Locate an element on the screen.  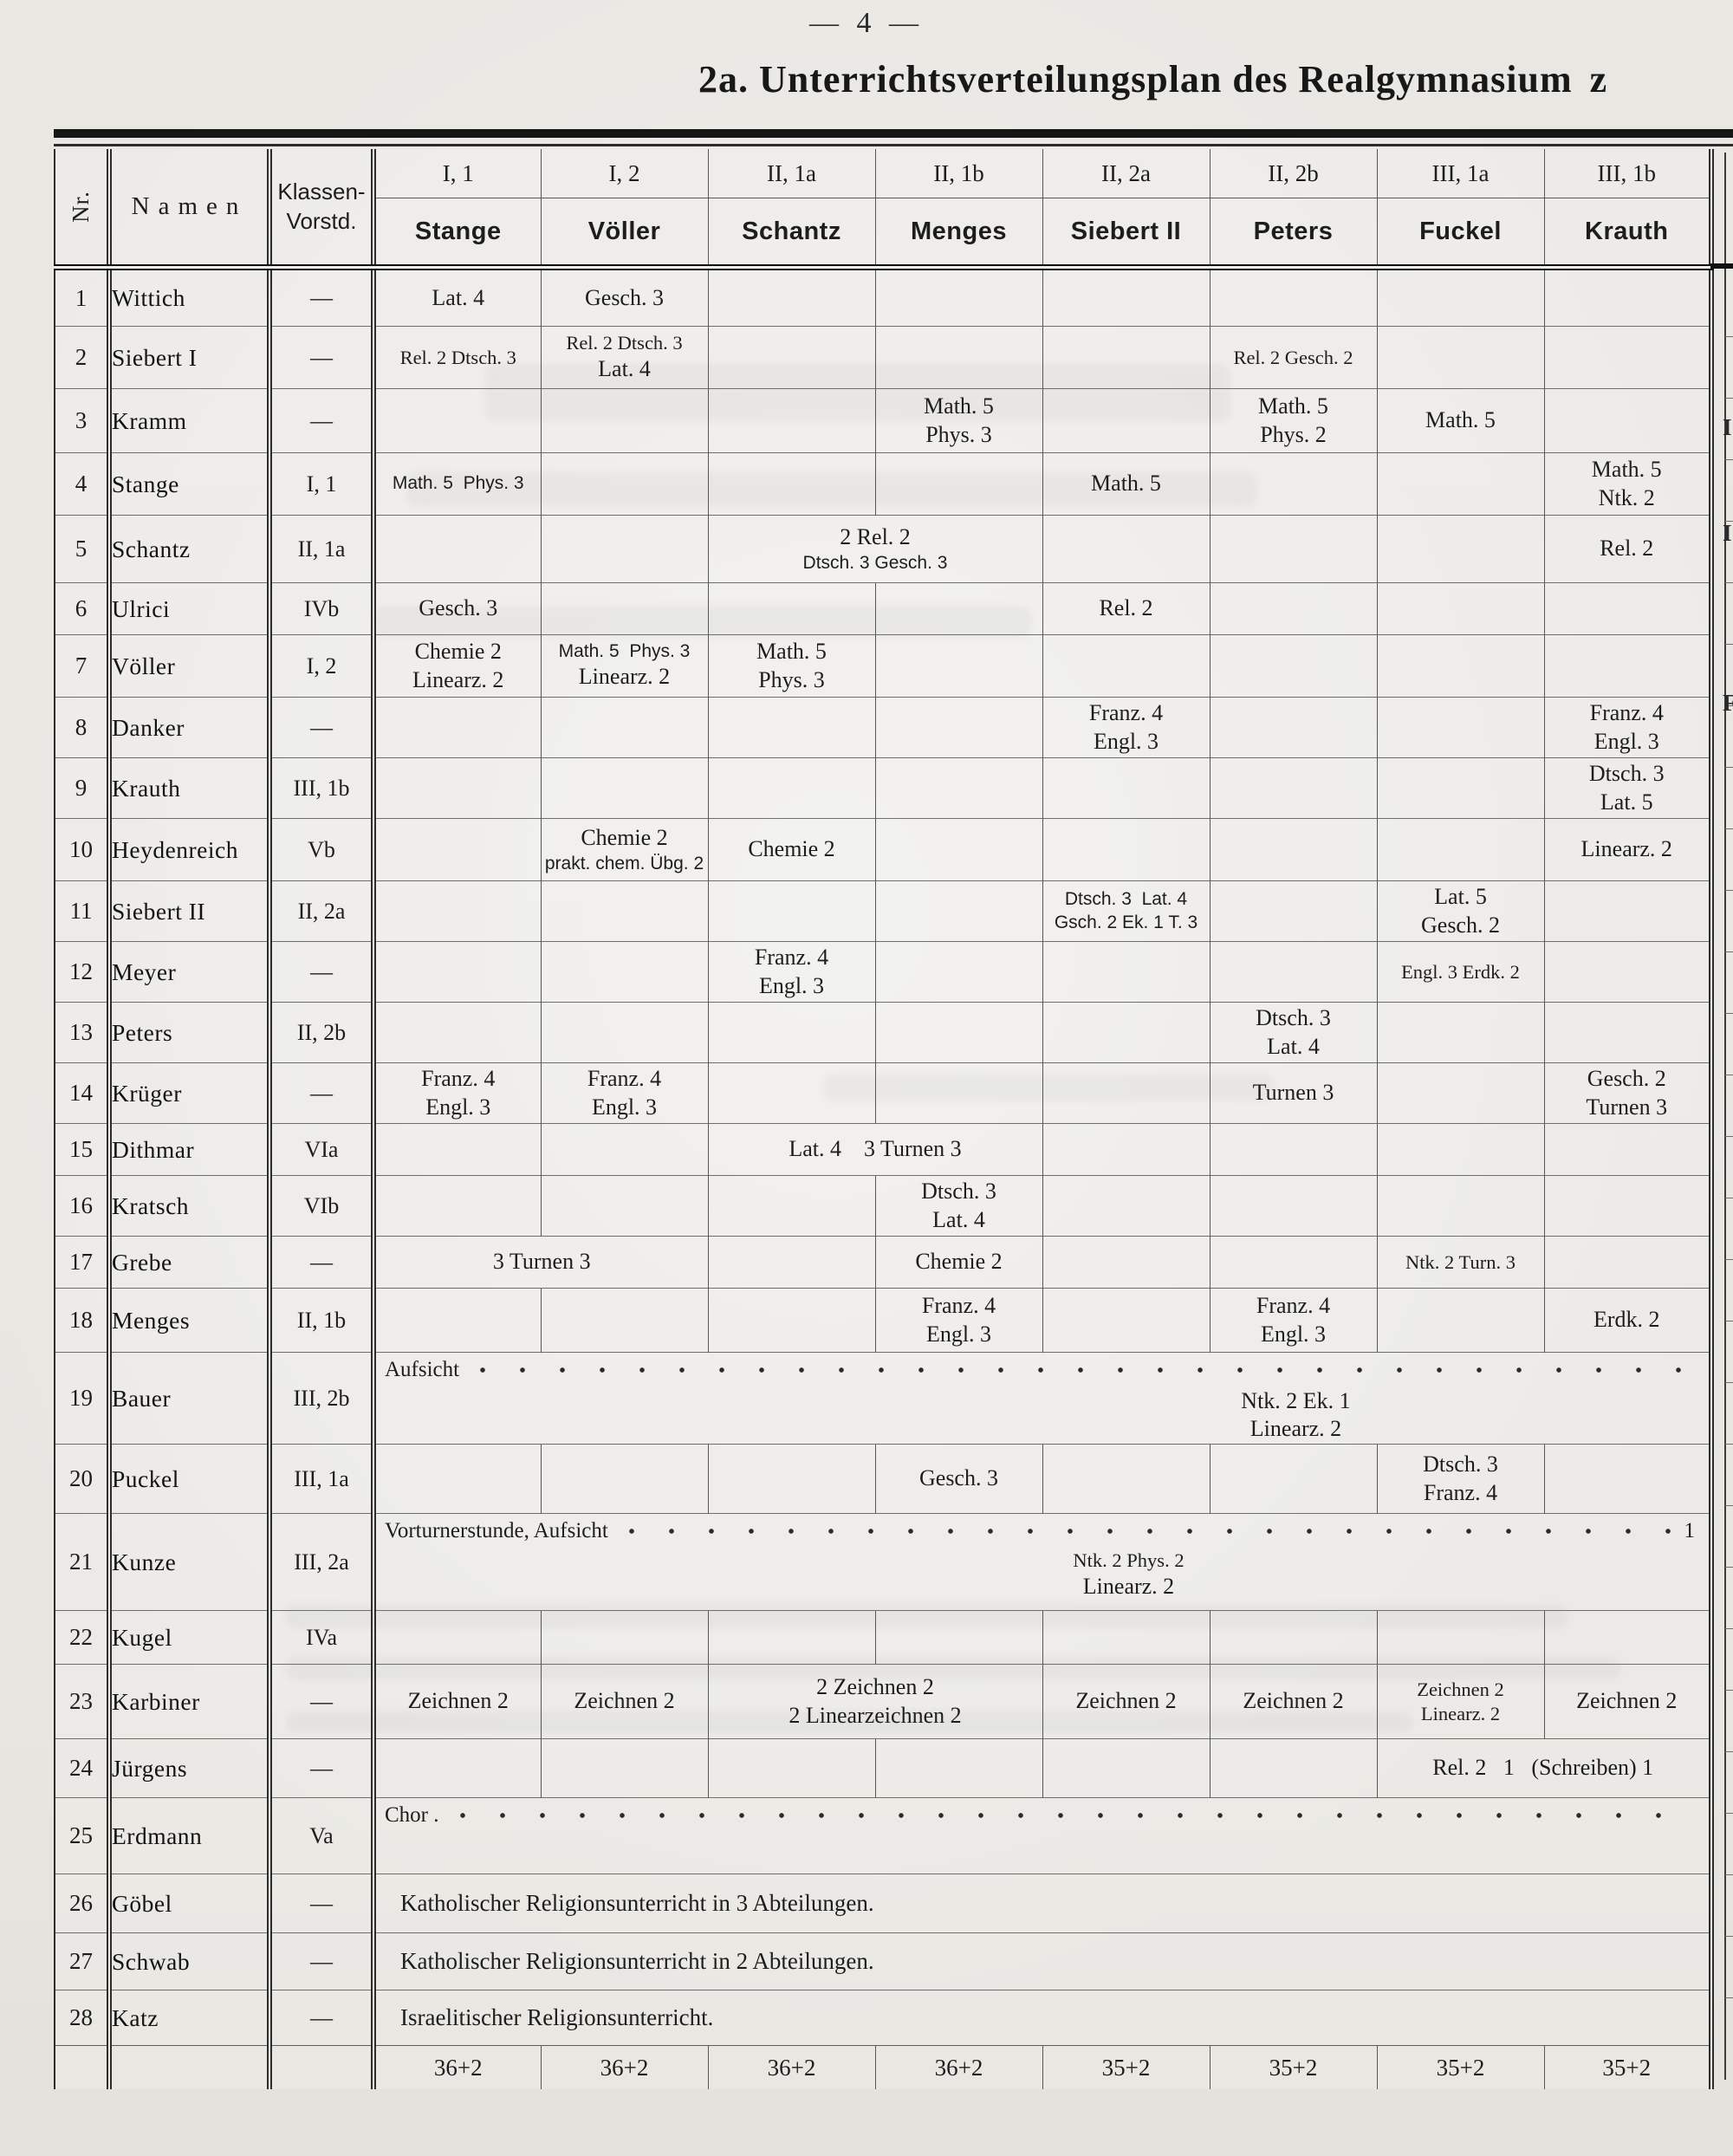
lesson-cell: Lat. 5 Gesch. 2 is located at coordinates (1460, 911).